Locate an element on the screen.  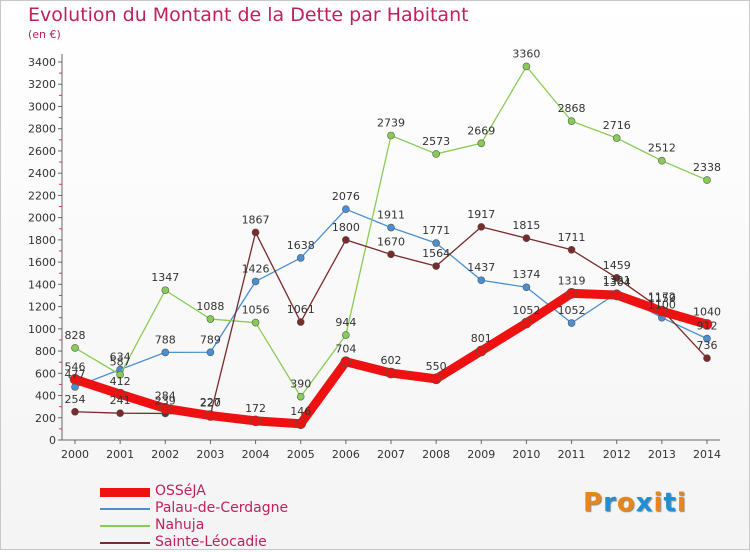
data-label: 1319 is located at coordinates (572, 280).